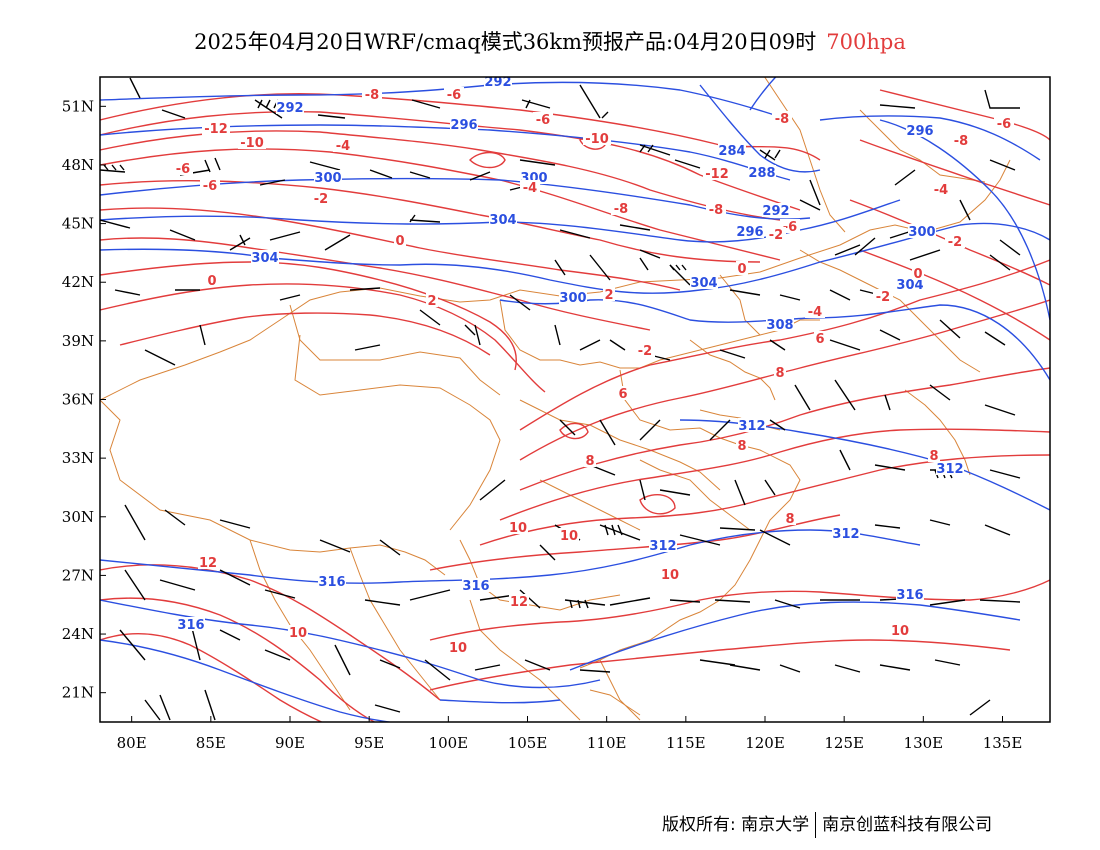 The height and width of the screenshot is (850, 1100). What do you see at coordinates (211, 743) in the screenshot?
I see `lon-tick-label: 85E` at bounding box center [211, 743].